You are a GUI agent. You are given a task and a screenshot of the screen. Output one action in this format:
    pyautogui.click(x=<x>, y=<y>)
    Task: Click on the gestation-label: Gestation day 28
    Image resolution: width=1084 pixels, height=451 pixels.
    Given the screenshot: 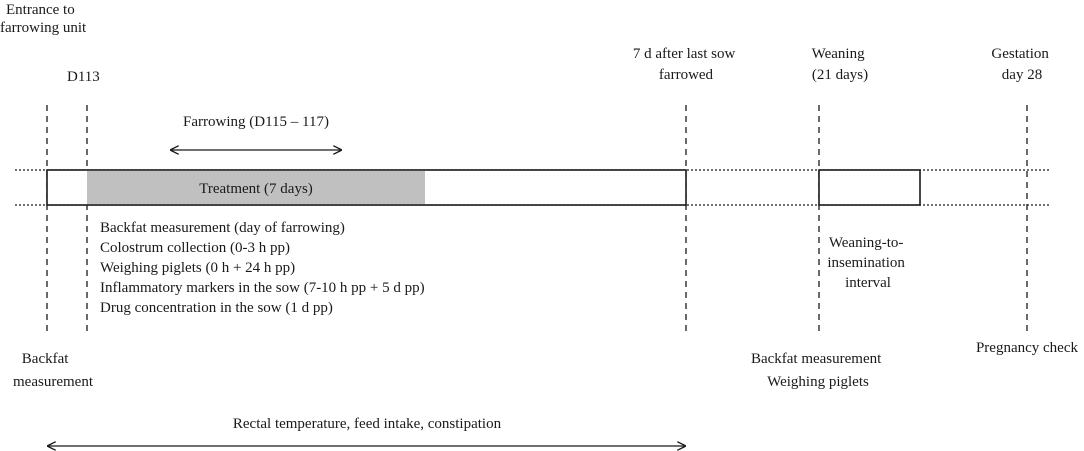 What is the action you would take?
    pyautogui.click(x=1021, y=64)
    